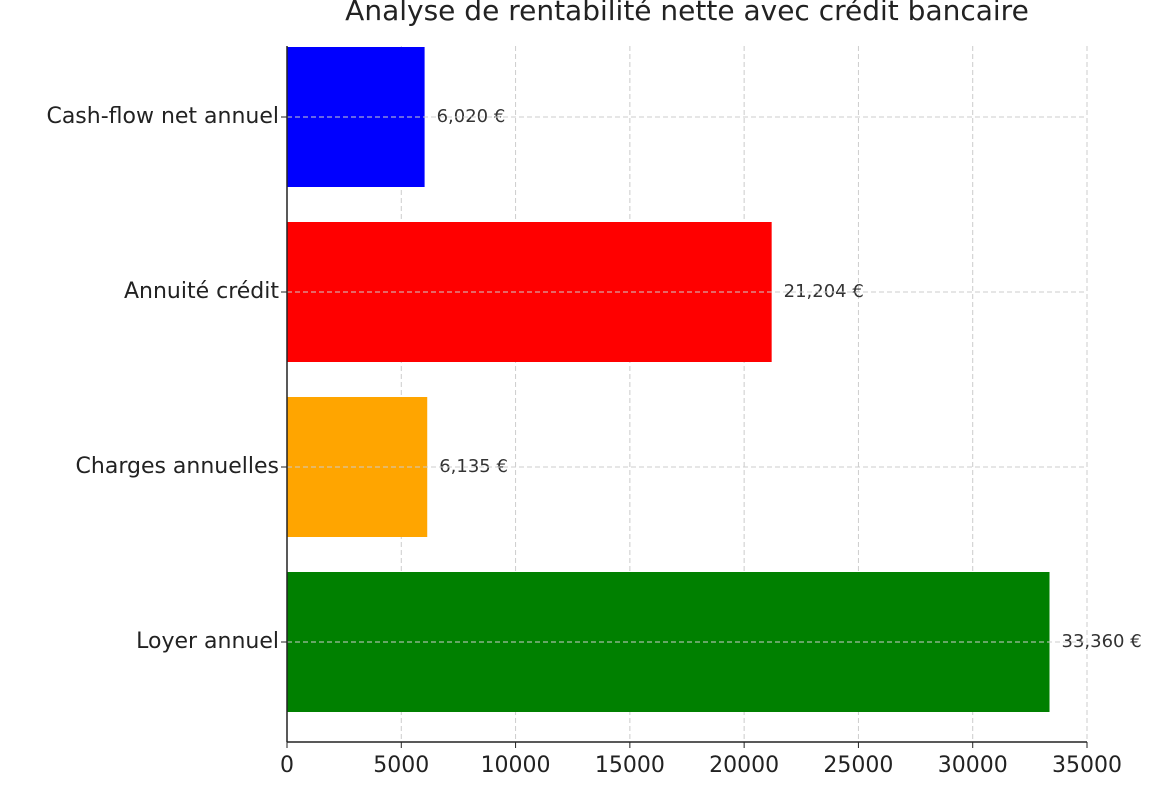  Describe the element at coordinates (401, 765) in the screenshot. I see `x-tick-label: 5000` at that location.